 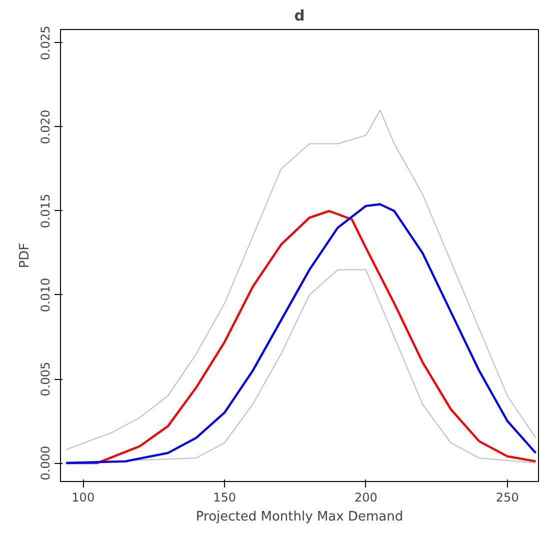 I want to click on y-tick-label: 0.025, so click(x=45, y=43).